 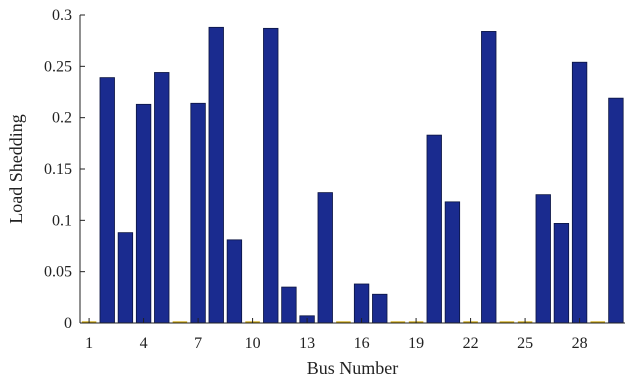 I want to click on x-tick-label: 22, so click(x=471, y=343).